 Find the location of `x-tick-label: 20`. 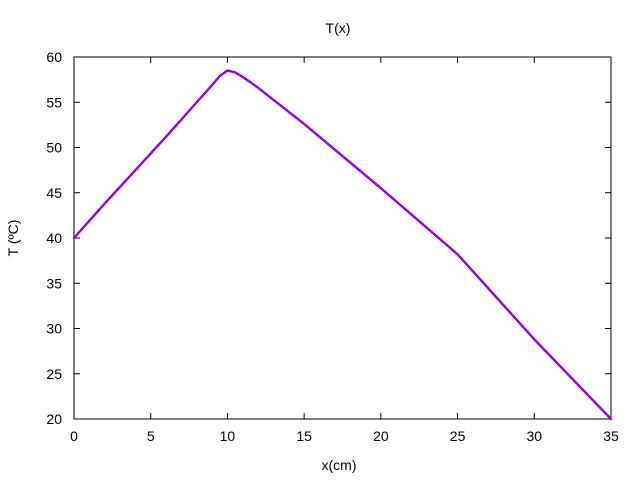

x-tick-label: 20 is located at coordinates (381, 436).